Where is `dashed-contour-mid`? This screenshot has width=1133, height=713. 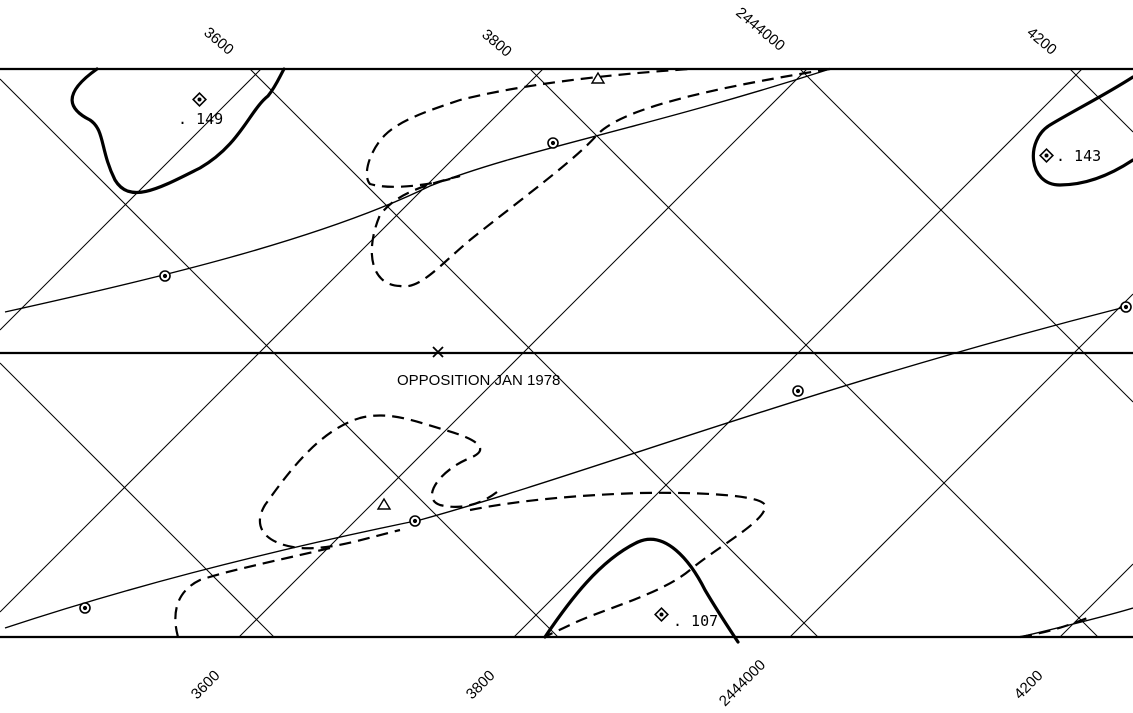
dashed-contour-mid is located at coordinates (378, 482).